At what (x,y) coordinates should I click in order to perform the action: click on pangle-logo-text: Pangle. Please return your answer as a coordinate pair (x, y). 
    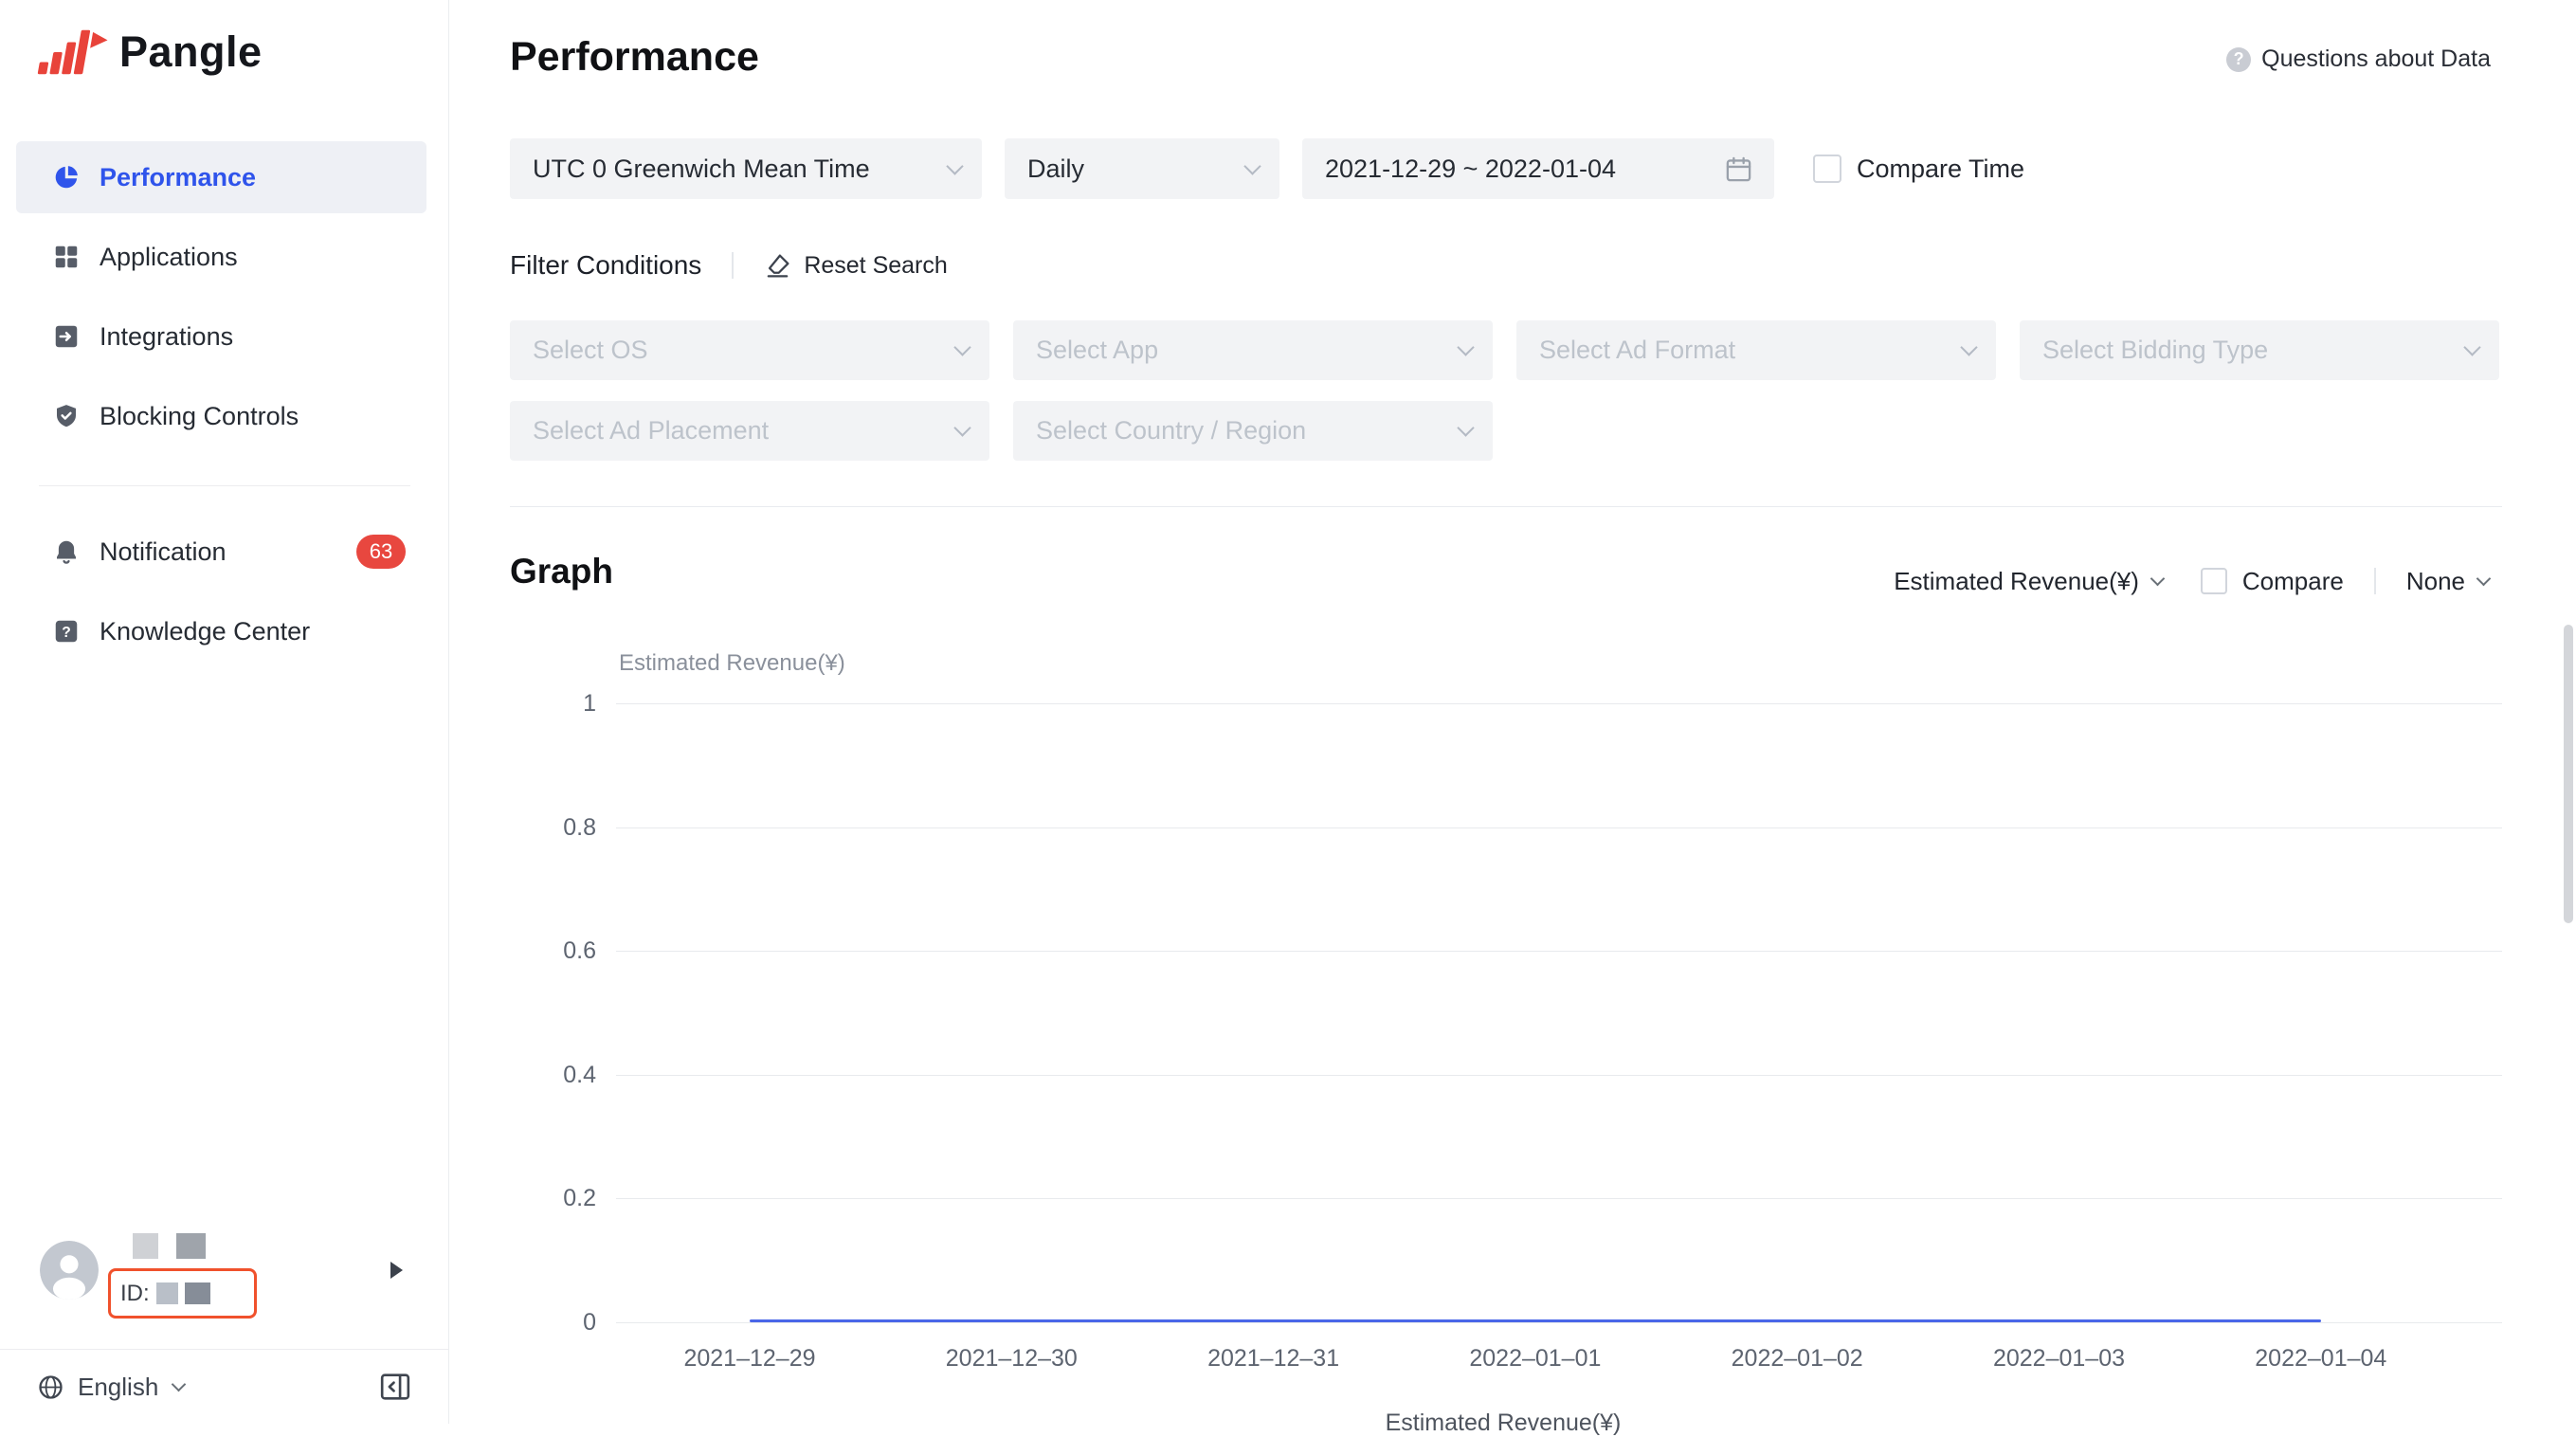
    Looking at the image, I should click on (191, 52).